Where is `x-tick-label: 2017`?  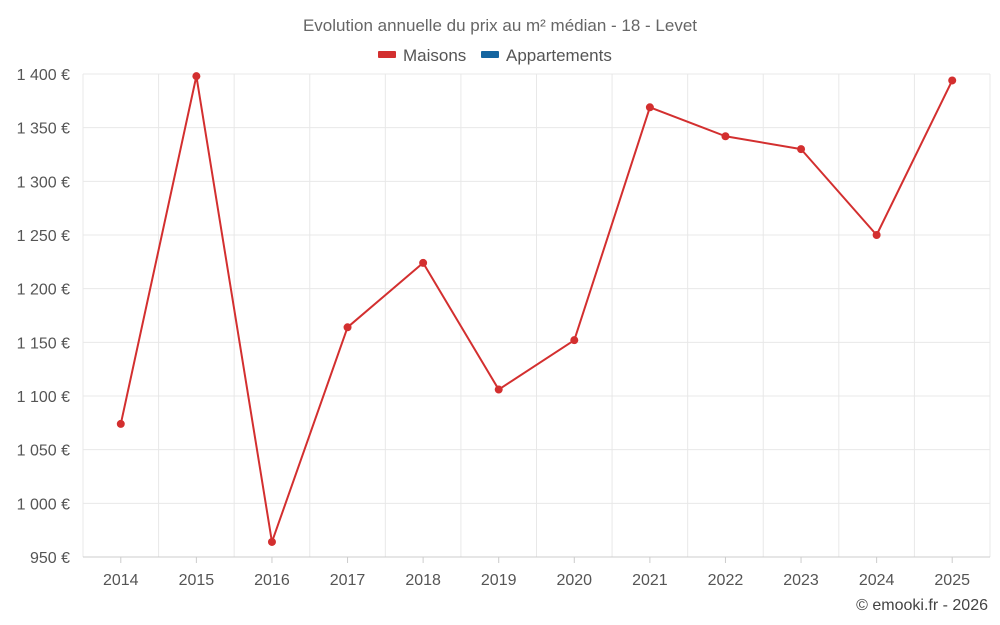
x-tick-label: 2017 is located at coordinates (348, 580).